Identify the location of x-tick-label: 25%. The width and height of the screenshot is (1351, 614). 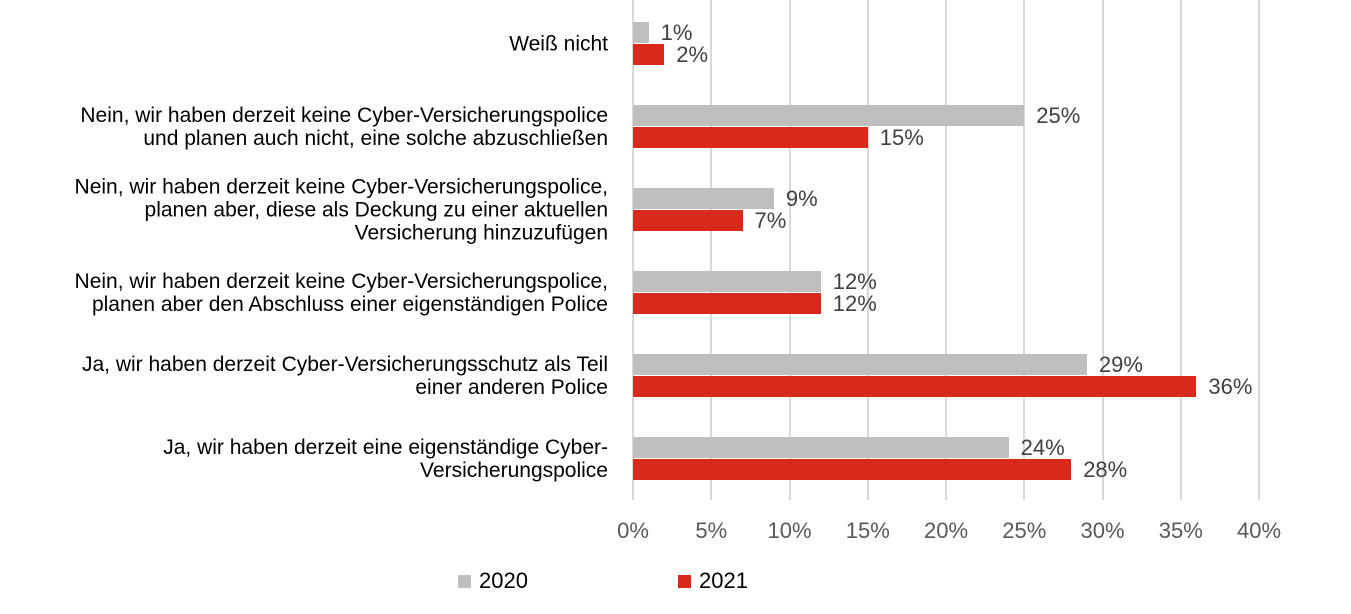
(1024, 530).